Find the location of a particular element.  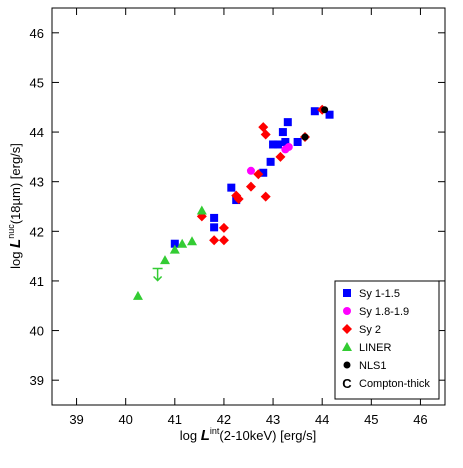

x-tick-label: 40 is located at coordinates (125, 419).